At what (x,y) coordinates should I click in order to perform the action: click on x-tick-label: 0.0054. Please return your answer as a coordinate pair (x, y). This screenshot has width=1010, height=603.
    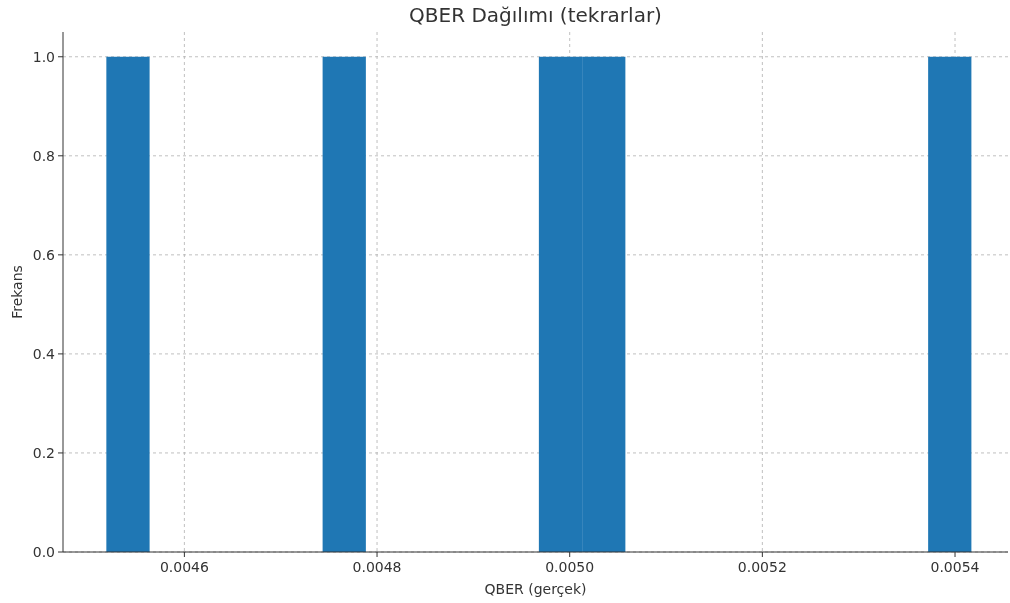
    Looking at the image, I should click on (955, 567).